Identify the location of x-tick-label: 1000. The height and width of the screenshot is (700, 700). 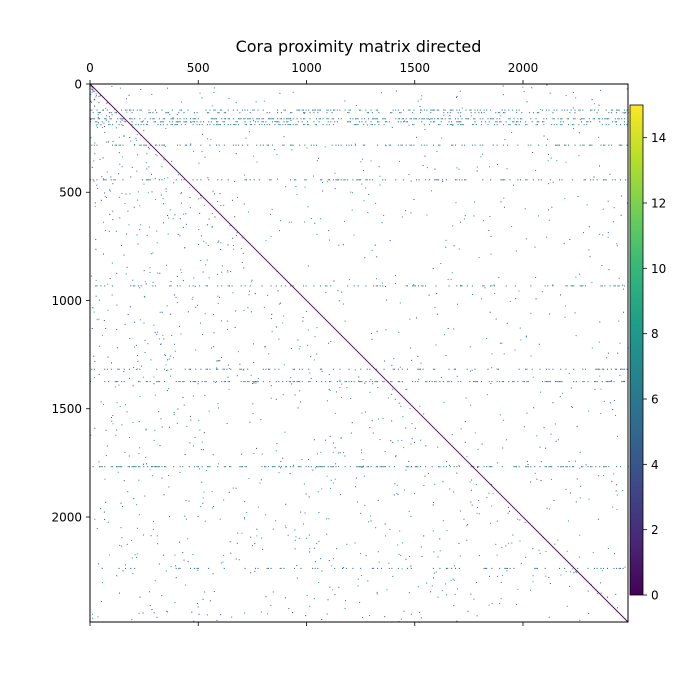
(306, 68).